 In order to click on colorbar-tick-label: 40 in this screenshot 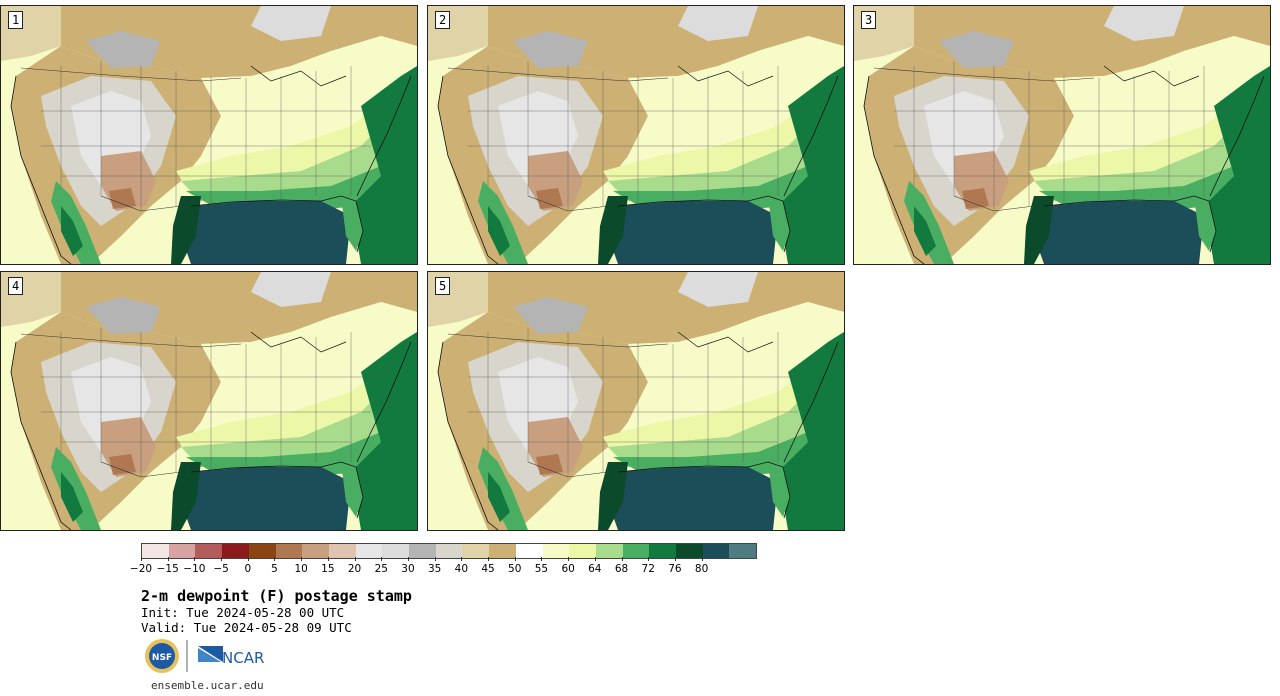, I will do `click(461, 569)`.